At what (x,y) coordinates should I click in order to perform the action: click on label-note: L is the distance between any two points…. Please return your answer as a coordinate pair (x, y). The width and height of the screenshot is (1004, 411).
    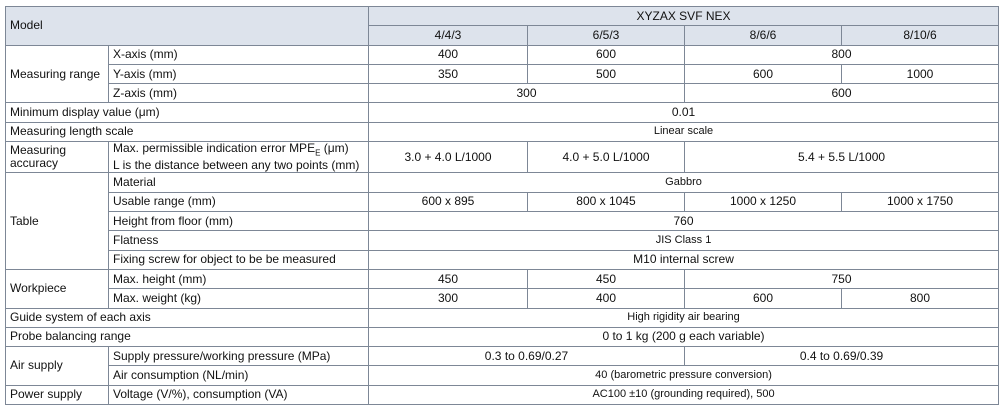
    Looking at the image, I should click on (236, 165).